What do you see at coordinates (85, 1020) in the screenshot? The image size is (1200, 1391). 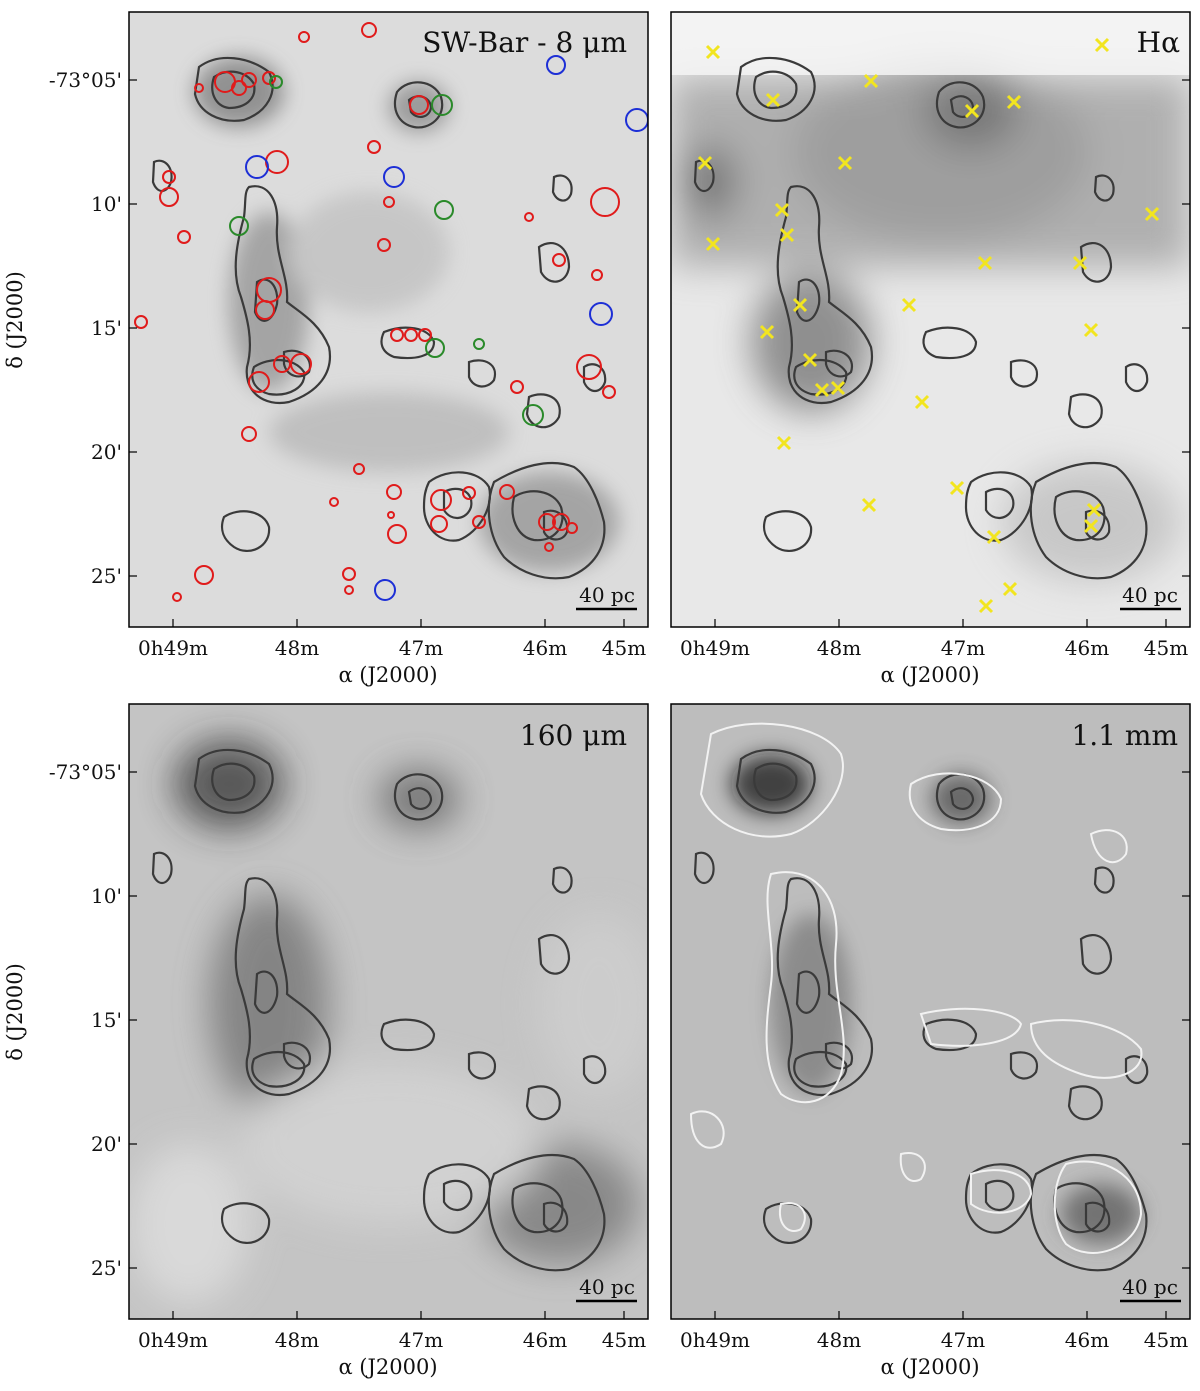 I see `y-tick-labels-bottom: -73°05' 10' 15' 20' 25'` at bounding box center [85, 1020].